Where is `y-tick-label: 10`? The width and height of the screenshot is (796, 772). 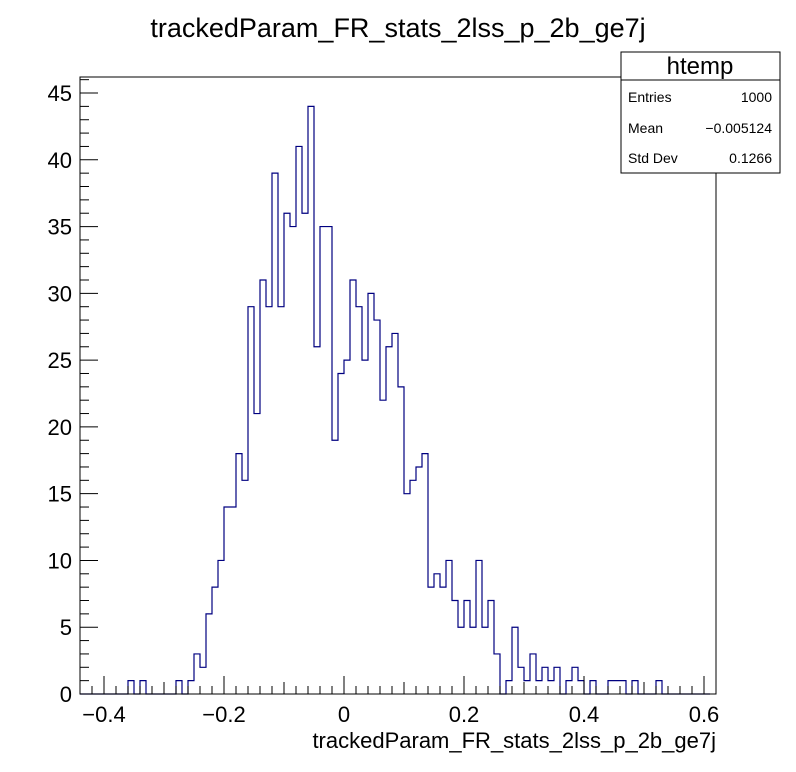
y-tick-label: 10 is located at coordinates (60, 560).